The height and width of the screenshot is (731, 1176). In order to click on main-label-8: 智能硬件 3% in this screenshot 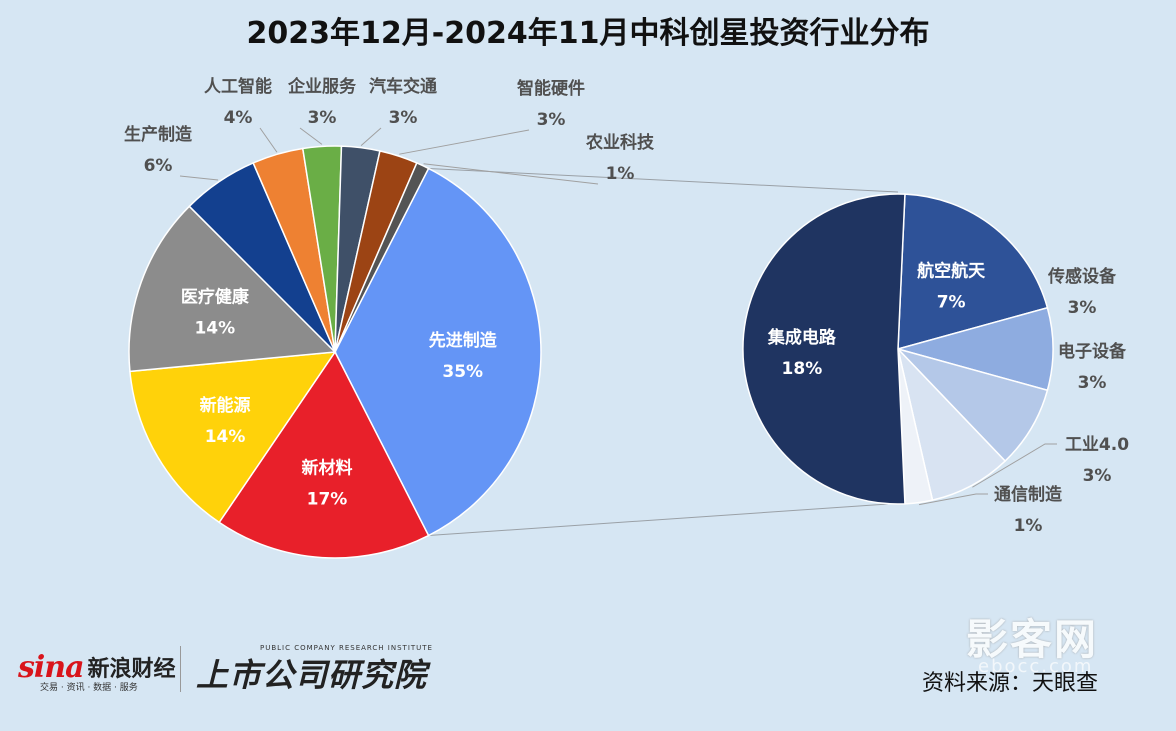, I will do `click(551, 104)`.